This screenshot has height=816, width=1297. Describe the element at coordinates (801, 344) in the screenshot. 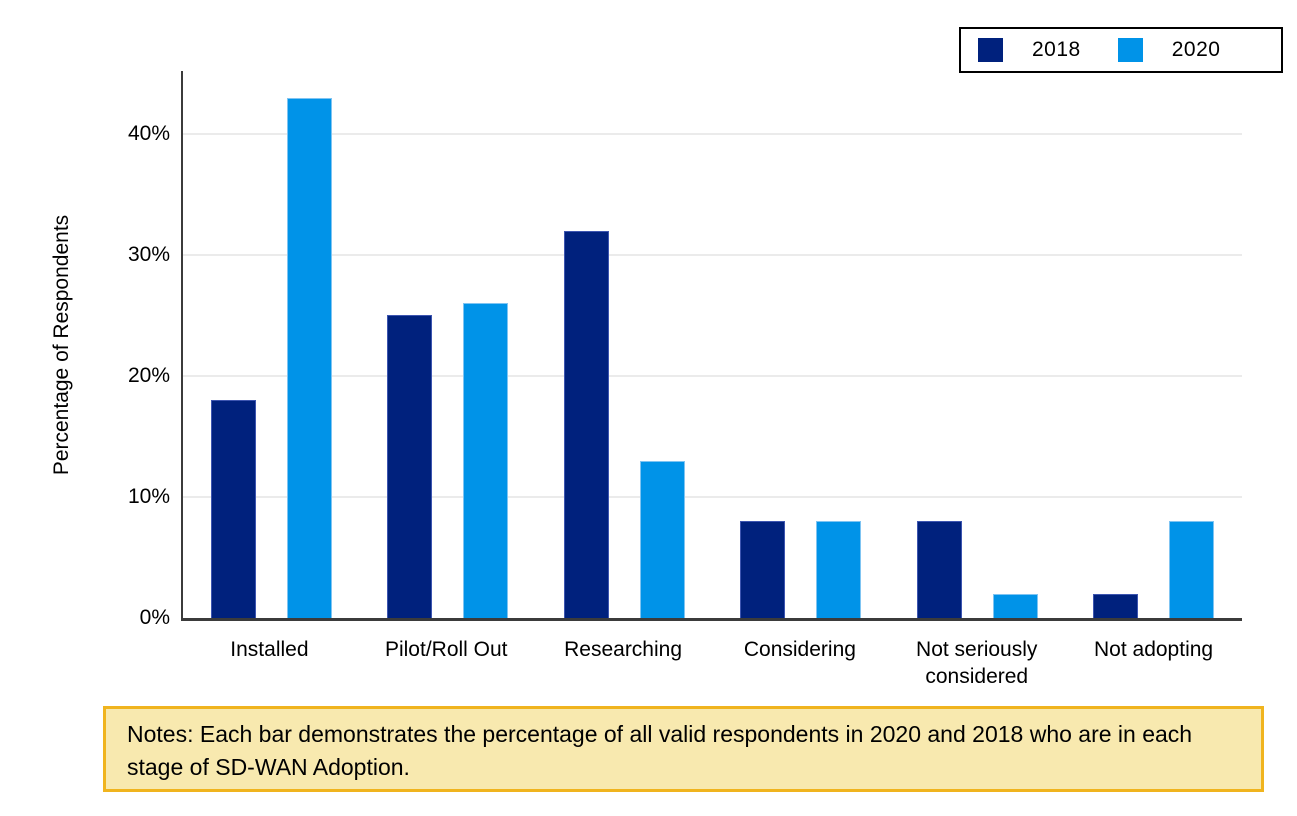

I see `bar-group-considering` at that location.